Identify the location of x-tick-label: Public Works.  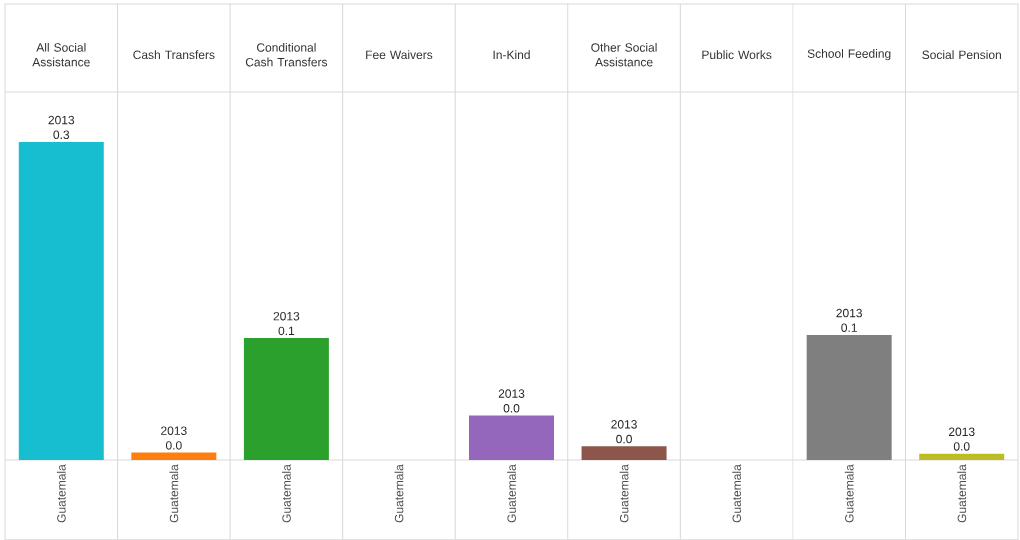
(737, 55).